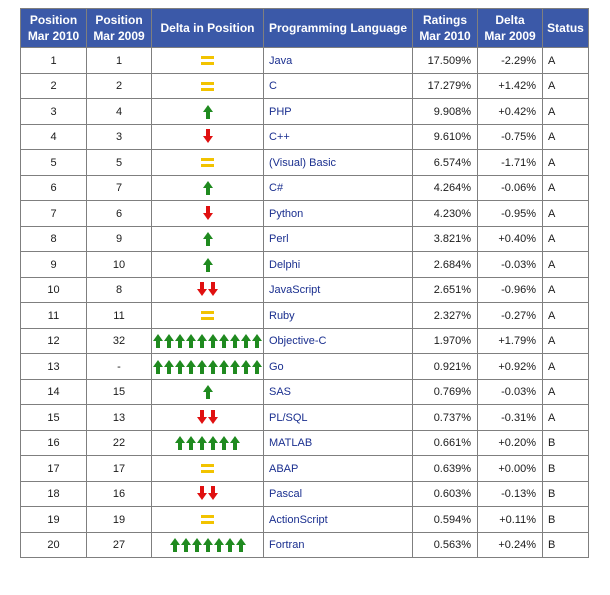 This screenshot has width=610, height=595. Describe the element at coordinates (510, 20) in the screenshot. I see `header-delta-2009-line1: Delta` at that location.